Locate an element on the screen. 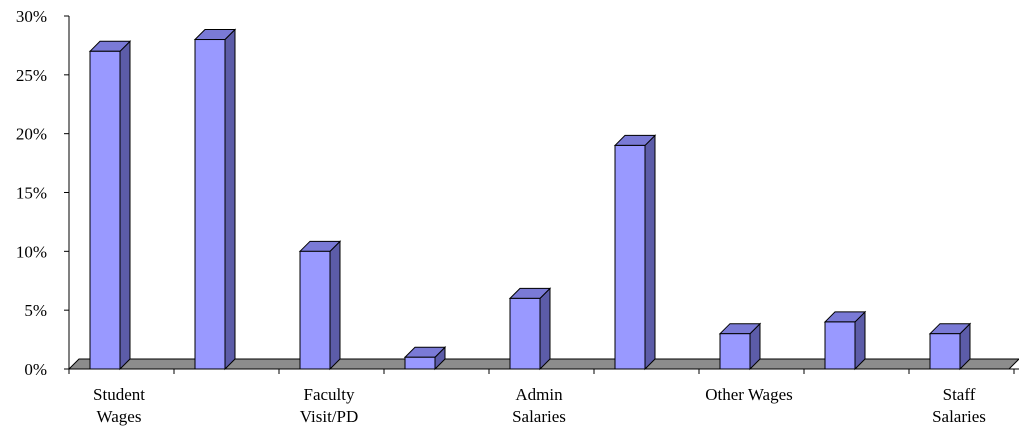  x-category-label: Faculty Visit/PD is located at coordinates (329, 405).